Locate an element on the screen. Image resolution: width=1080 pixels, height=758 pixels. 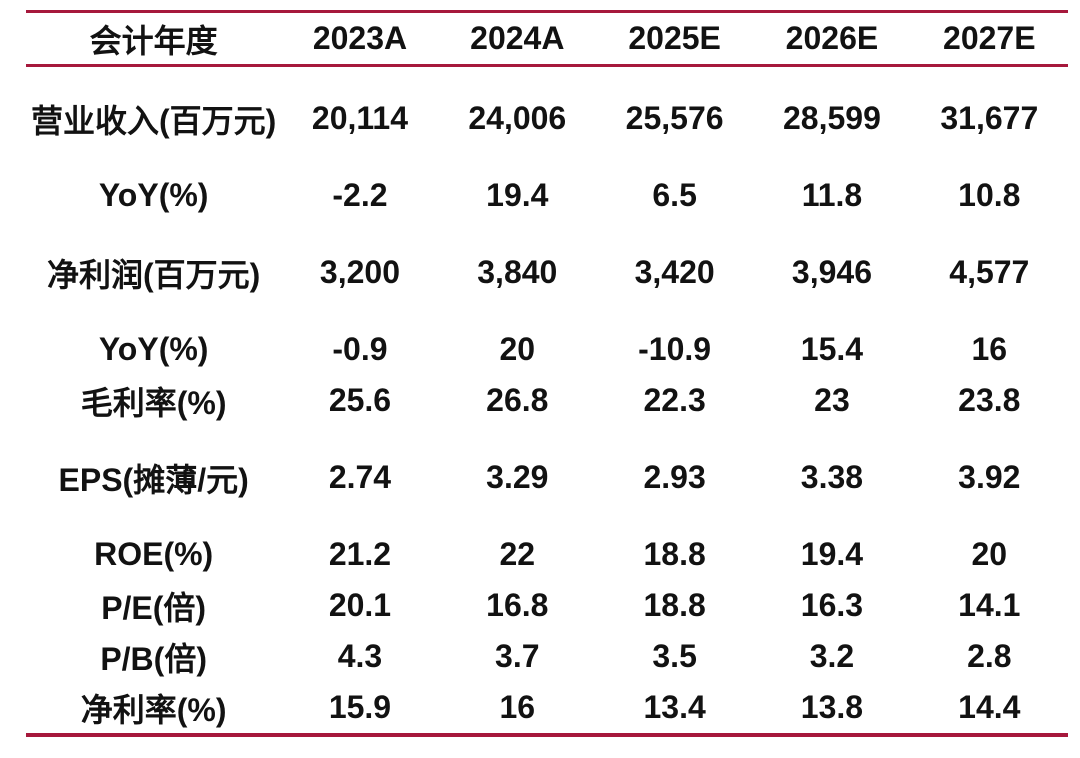
cell-value: 28,599 is located at coordinates (832, 118).